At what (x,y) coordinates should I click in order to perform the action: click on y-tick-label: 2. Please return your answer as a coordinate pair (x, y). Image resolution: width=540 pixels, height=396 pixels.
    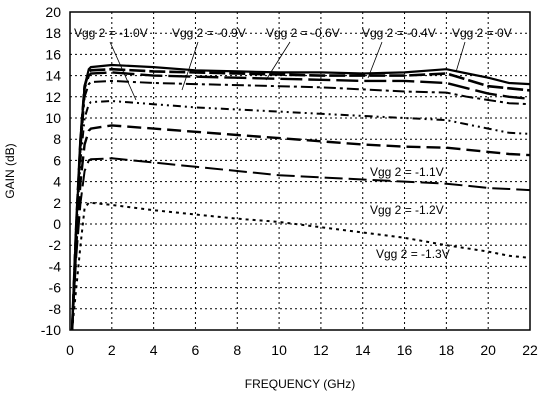
    Looking at the image, I should click on (57, 203).